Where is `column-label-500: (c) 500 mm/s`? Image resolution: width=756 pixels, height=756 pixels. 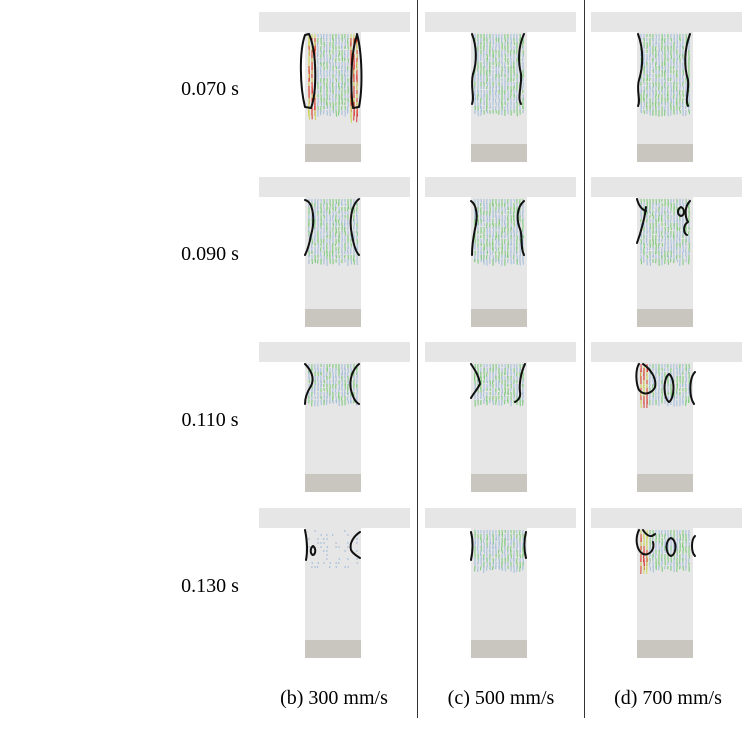
column-label-500: (c) 500 mm/s is located at coordinates (501, 698).